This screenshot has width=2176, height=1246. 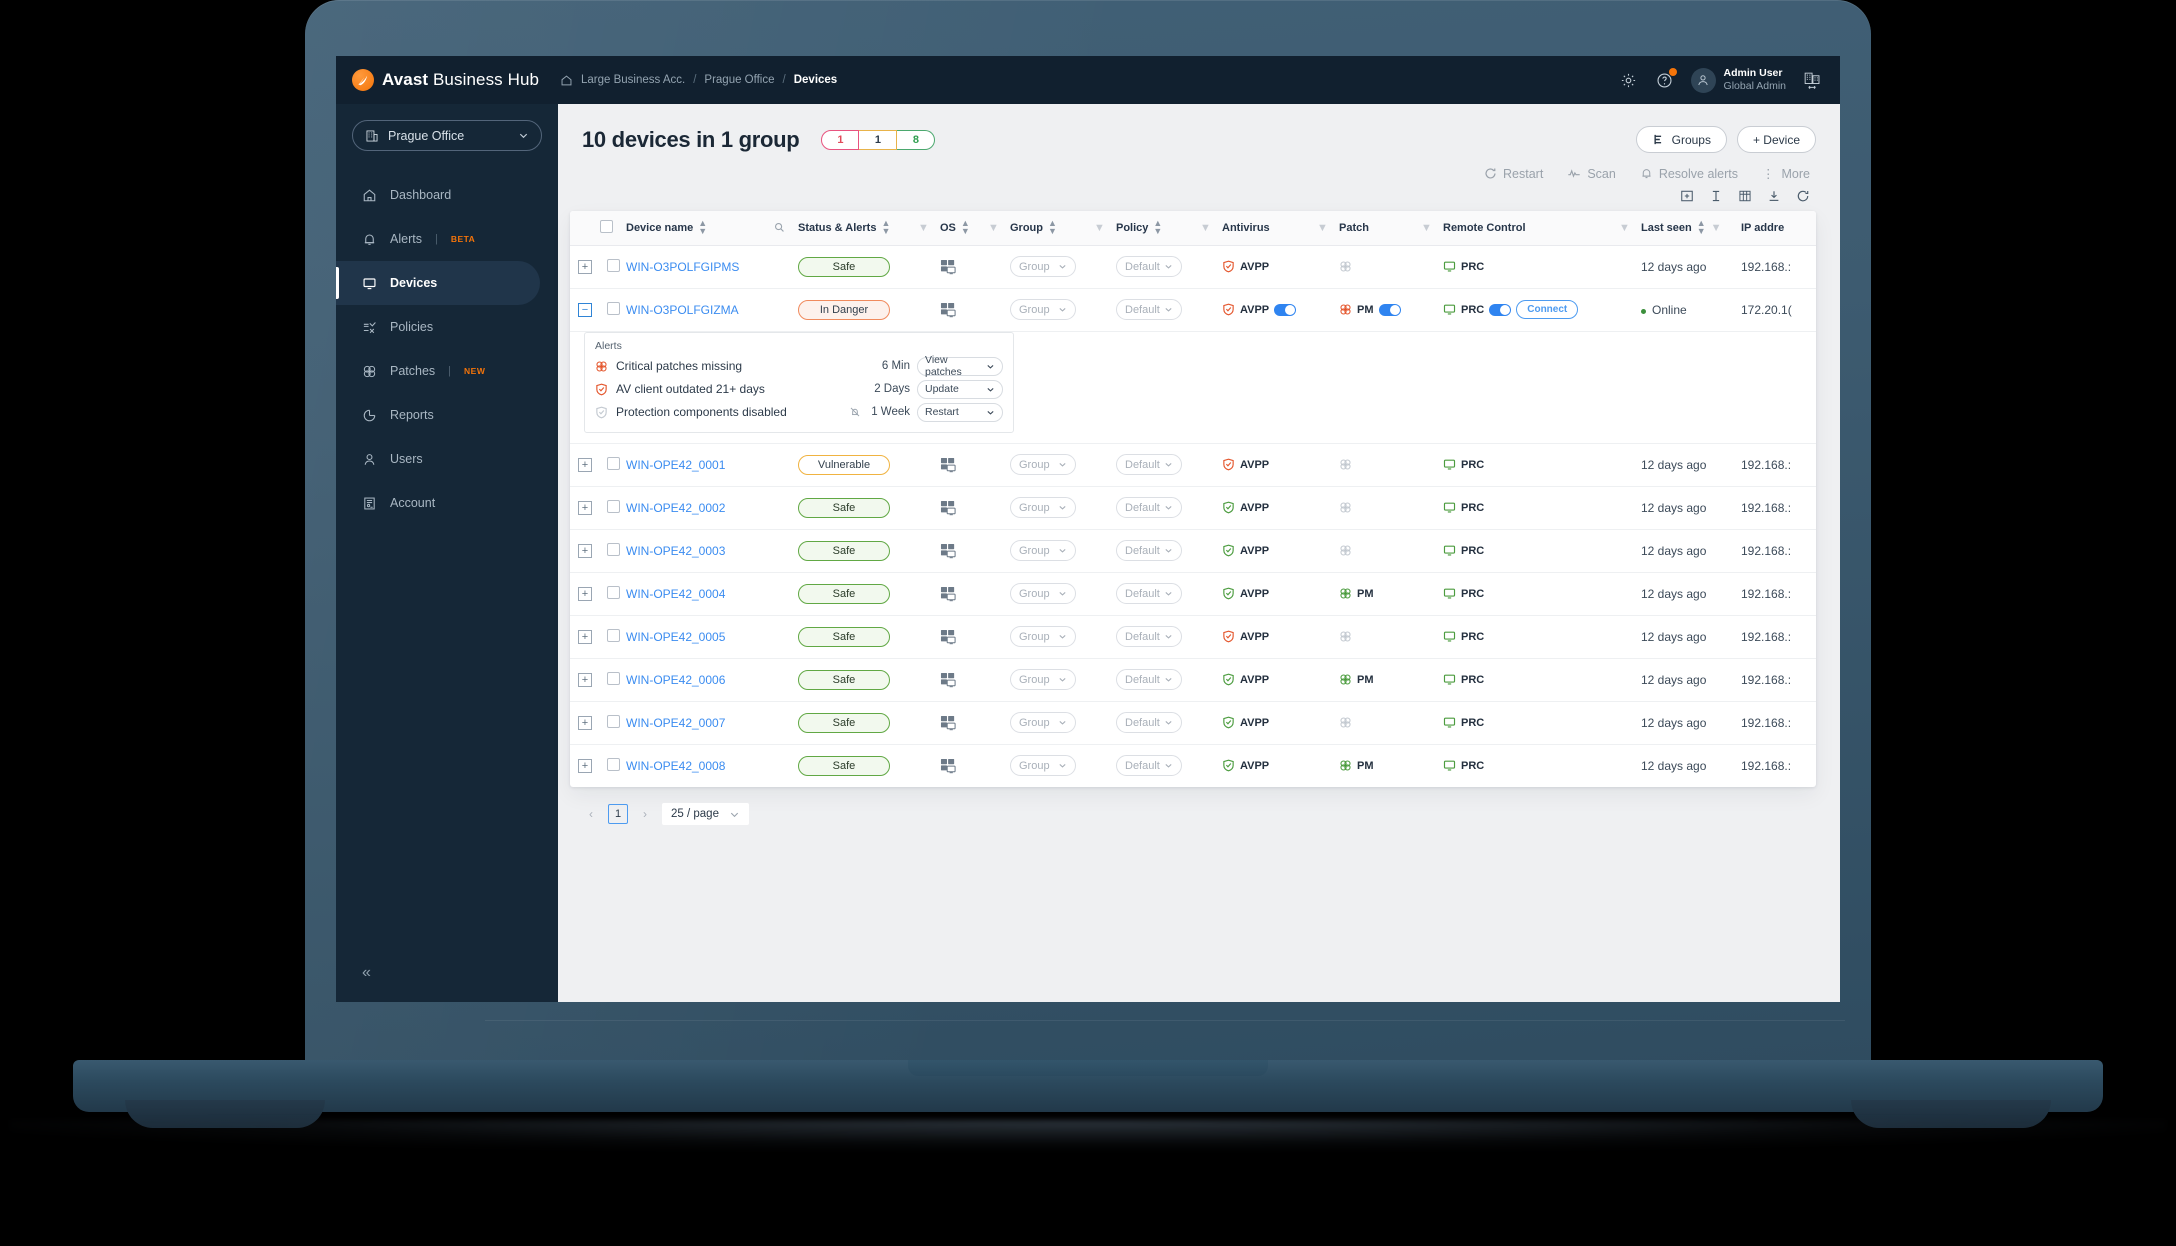 I want to click on cell-device-name: WIN-OPE42_0007, so click(x=712, y=723).